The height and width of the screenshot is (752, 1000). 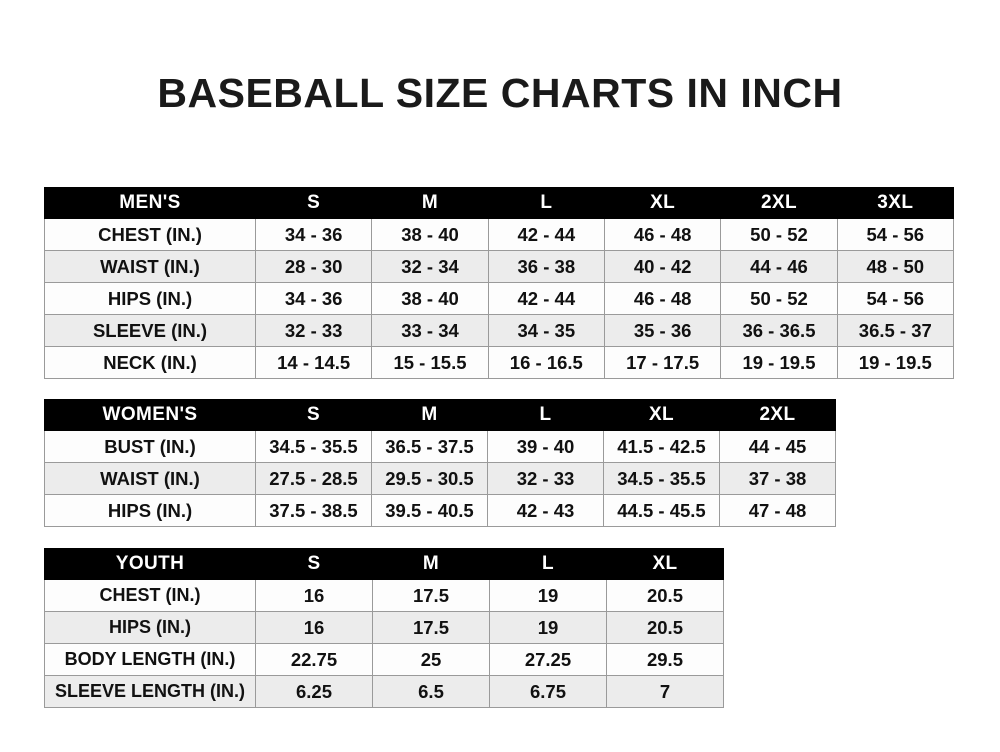 I want to click on page-title: BASEBALL SIZE CHARTS IN INCH, so click(x=500, y=93).